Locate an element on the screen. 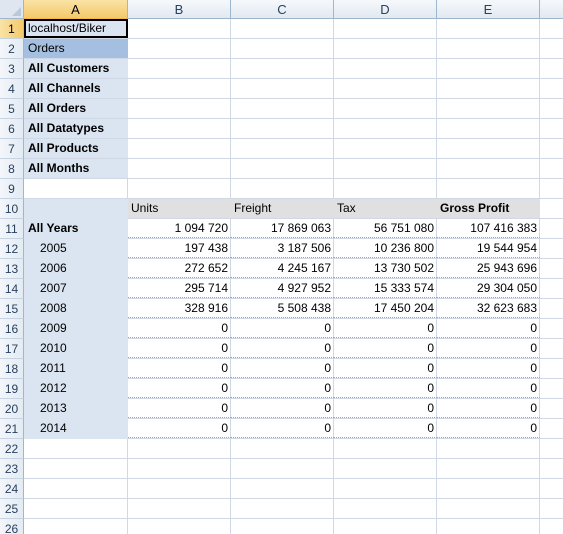 This screenshot has width=563, height=534. filter-cell: All Channels is located at coordinates (76, 88).